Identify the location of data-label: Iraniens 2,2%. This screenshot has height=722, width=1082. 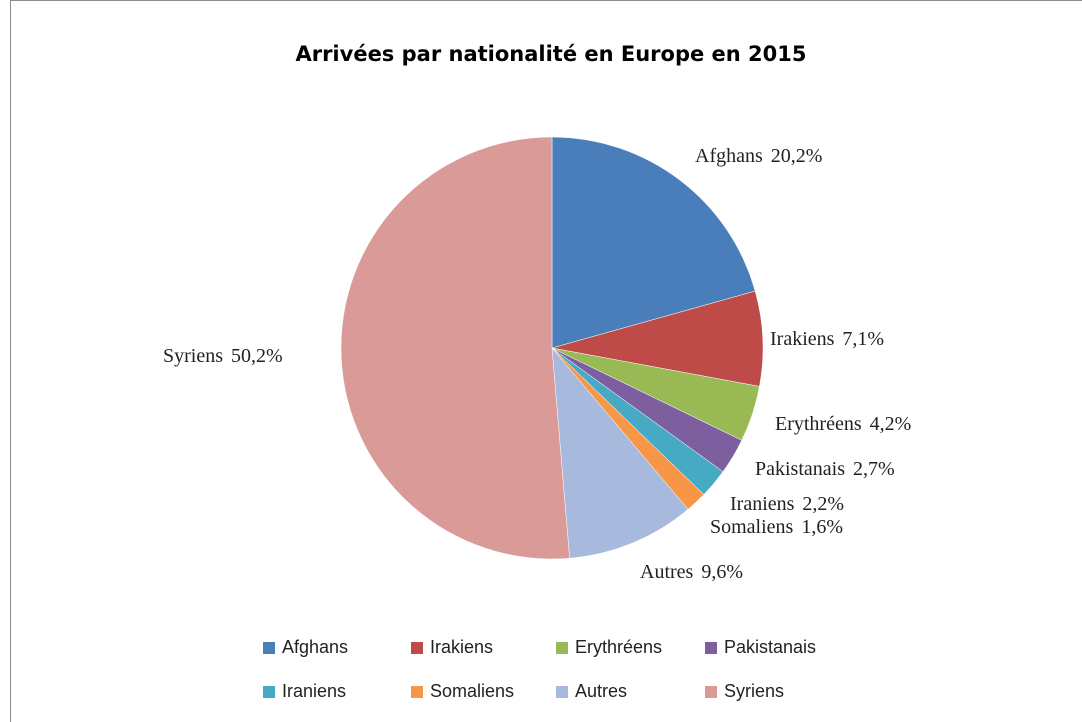
(787, 504).